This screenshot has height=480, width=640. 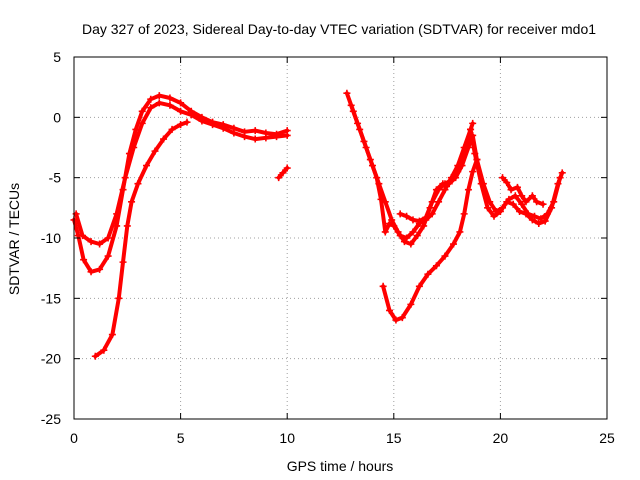 What do you see at coordinates (51, 298) in the screenshot?
I see `y-tick-label: -15` at bounding box center [51, 298].